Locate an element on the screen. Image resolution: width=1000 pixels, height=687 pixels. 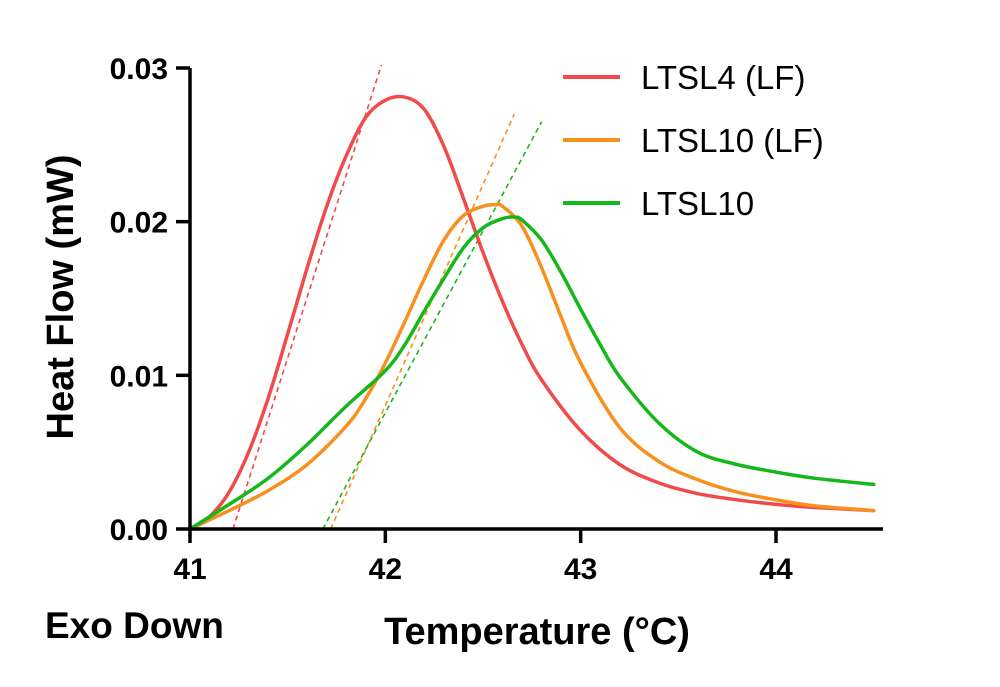
y-tick-label: 0.00 is located at coordinates (139, 530).